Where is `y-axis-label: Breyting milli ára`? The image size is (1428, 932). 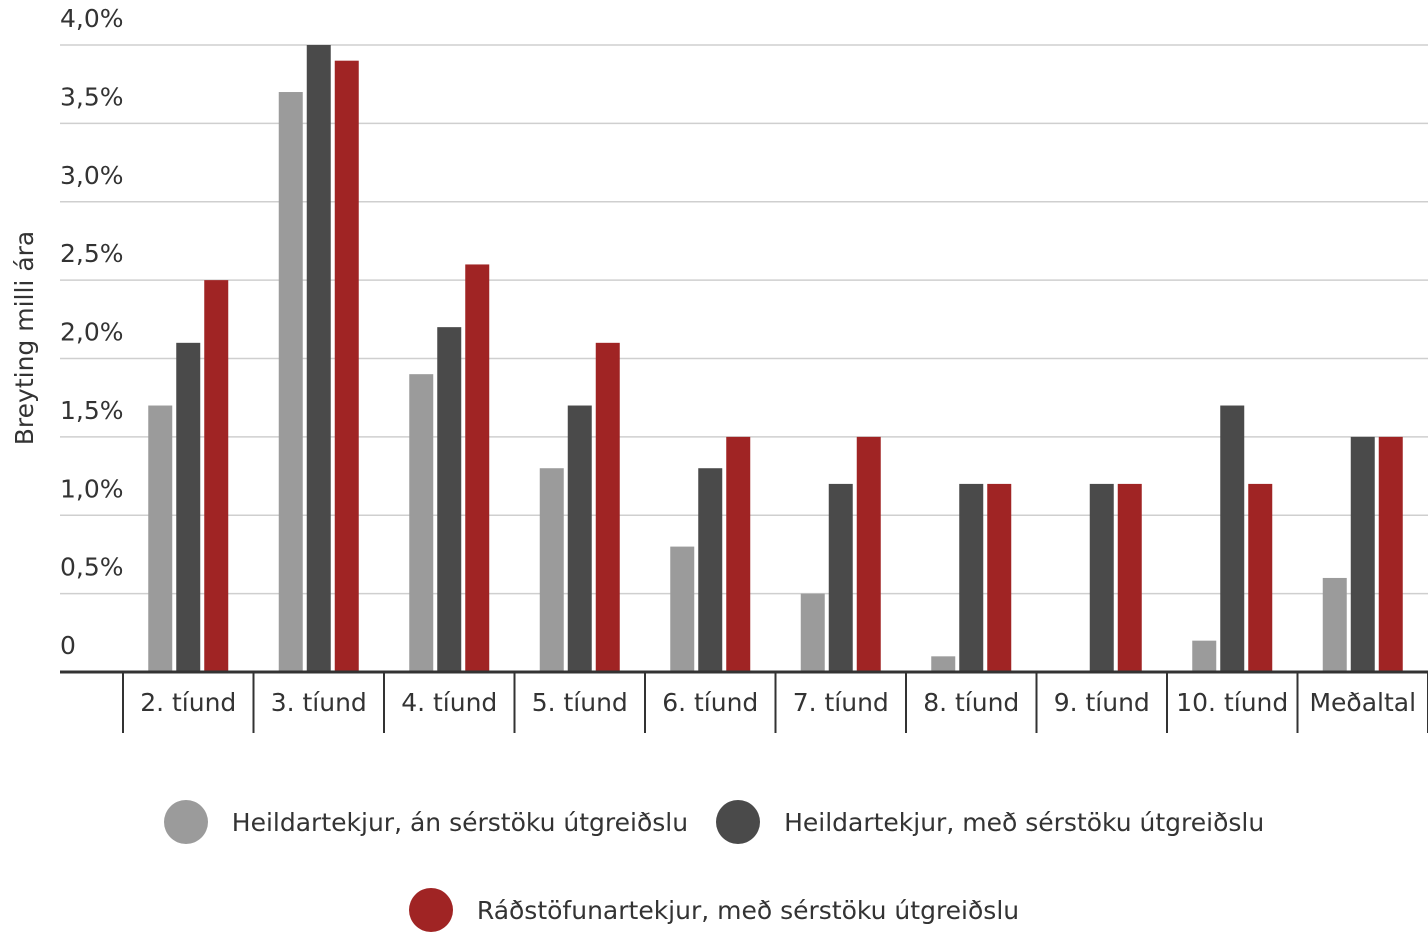 y-axis-label: Breyting milli ára is located at coordinates (24, 338).